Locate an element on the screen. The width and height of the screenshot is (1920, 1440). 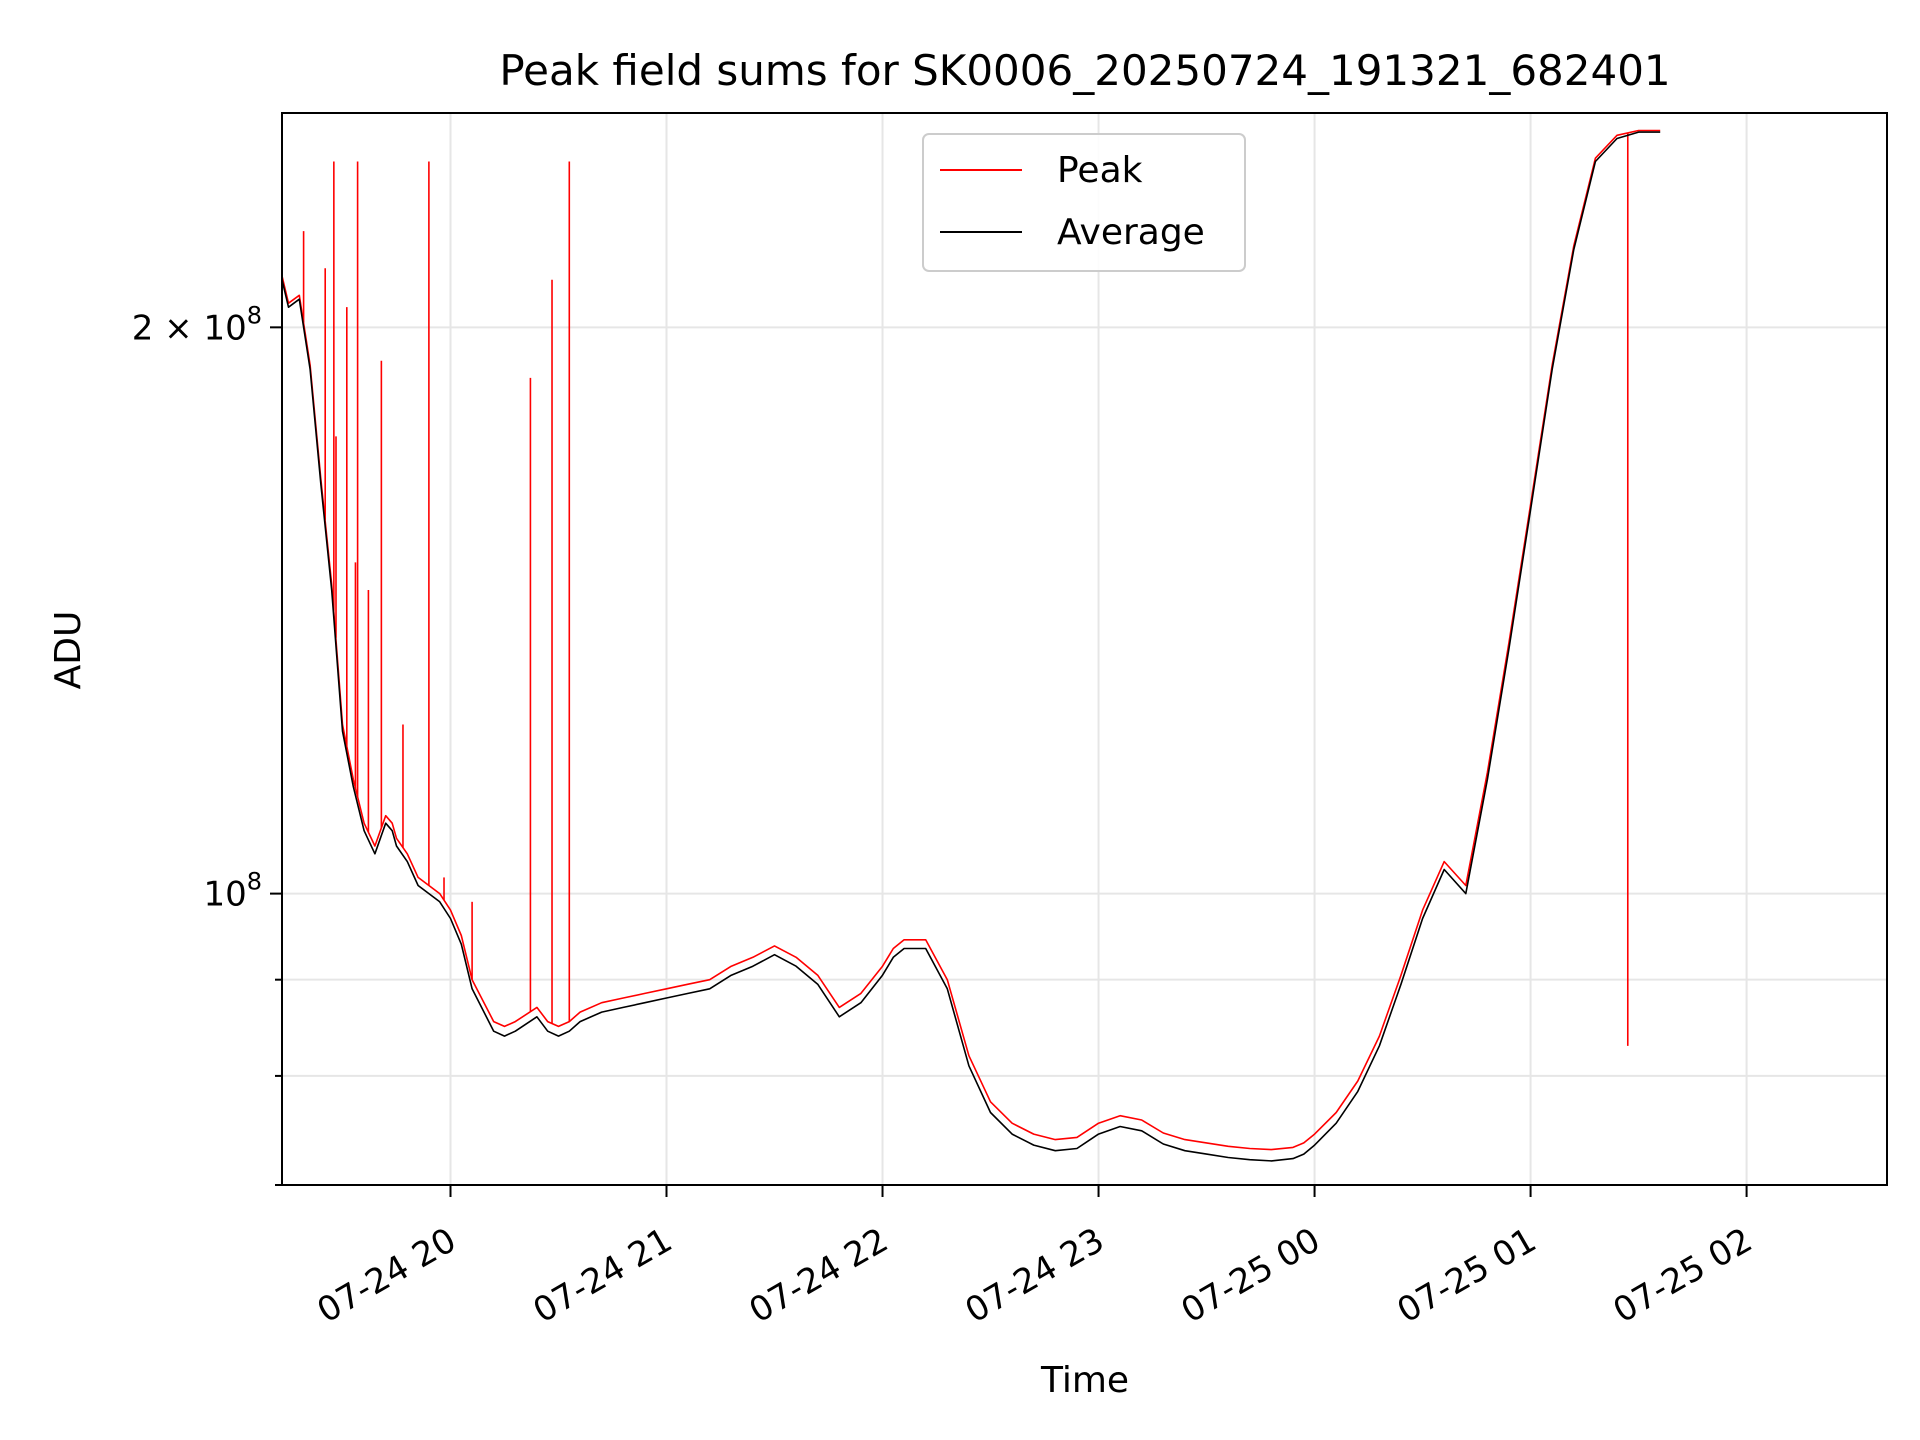
legend-box is located at coordinates (1084, 202).